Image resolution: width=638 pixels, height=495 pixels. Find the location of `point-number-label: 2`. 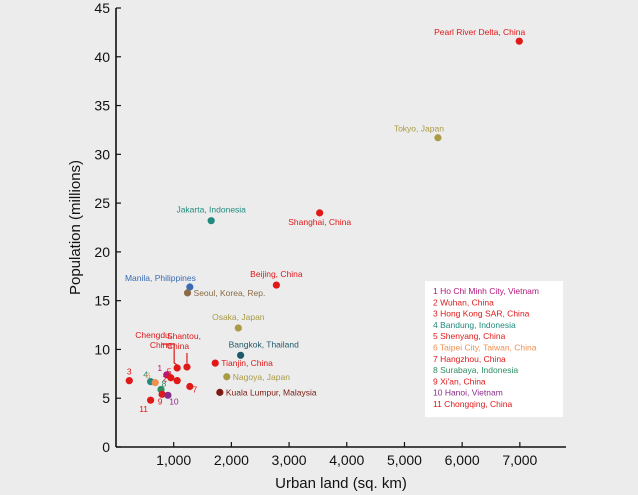

point-number-label: 2 is located at coordinates (164, 379).